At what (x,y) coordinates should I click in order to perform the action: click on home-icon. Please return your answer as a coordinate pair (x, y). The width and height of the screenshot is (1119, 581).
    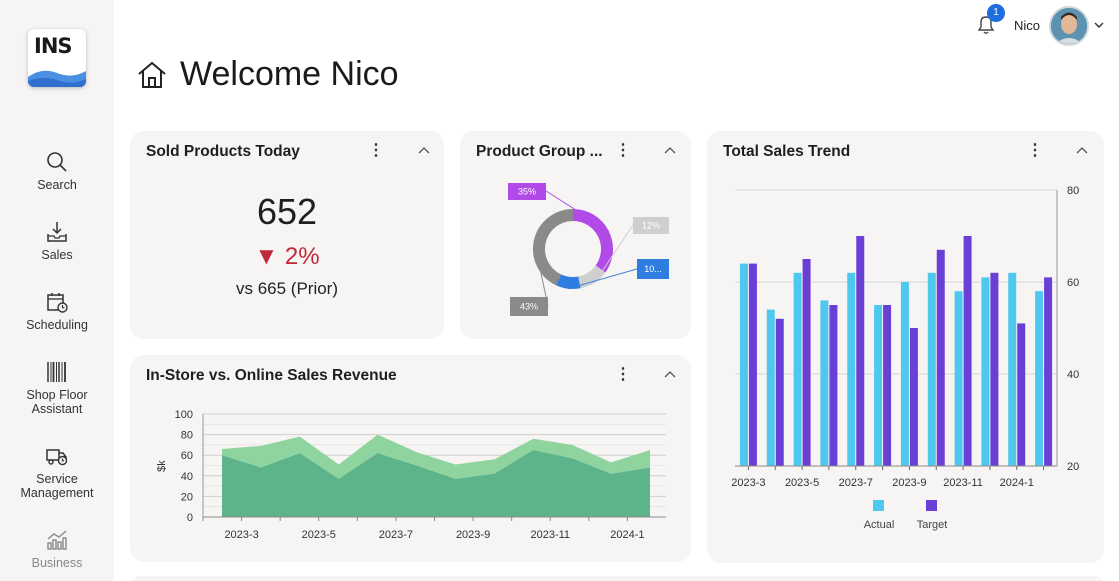
    Looking at the image, I should click on (152, 74).